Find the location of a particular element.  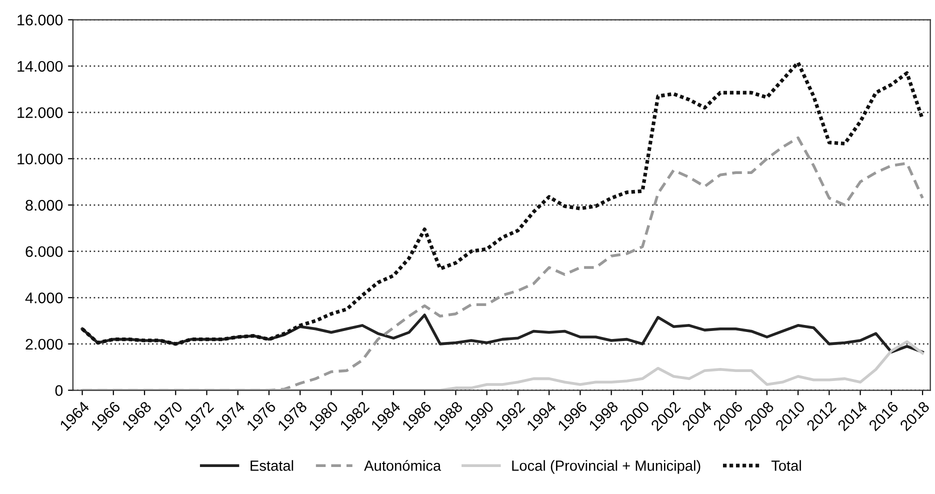

y-tick-label: 2.000 is located at coordinates (44, 344).